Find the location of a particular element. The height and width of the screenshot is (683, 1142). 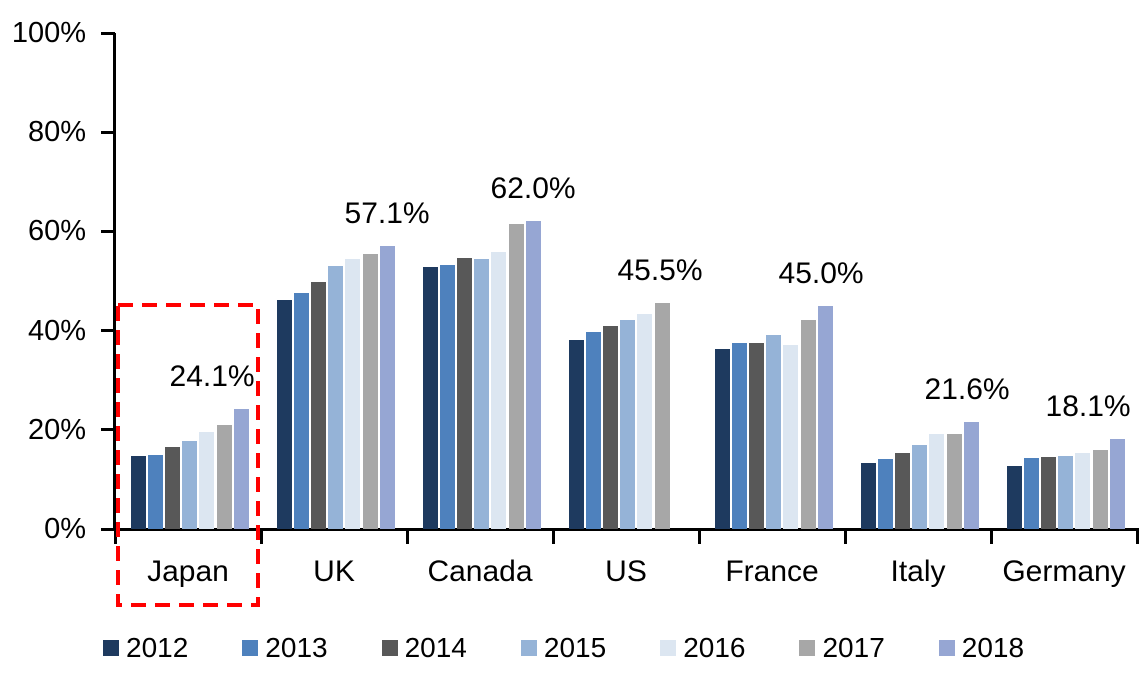

legend-item: 2018 is located at coordinates (981, 647).